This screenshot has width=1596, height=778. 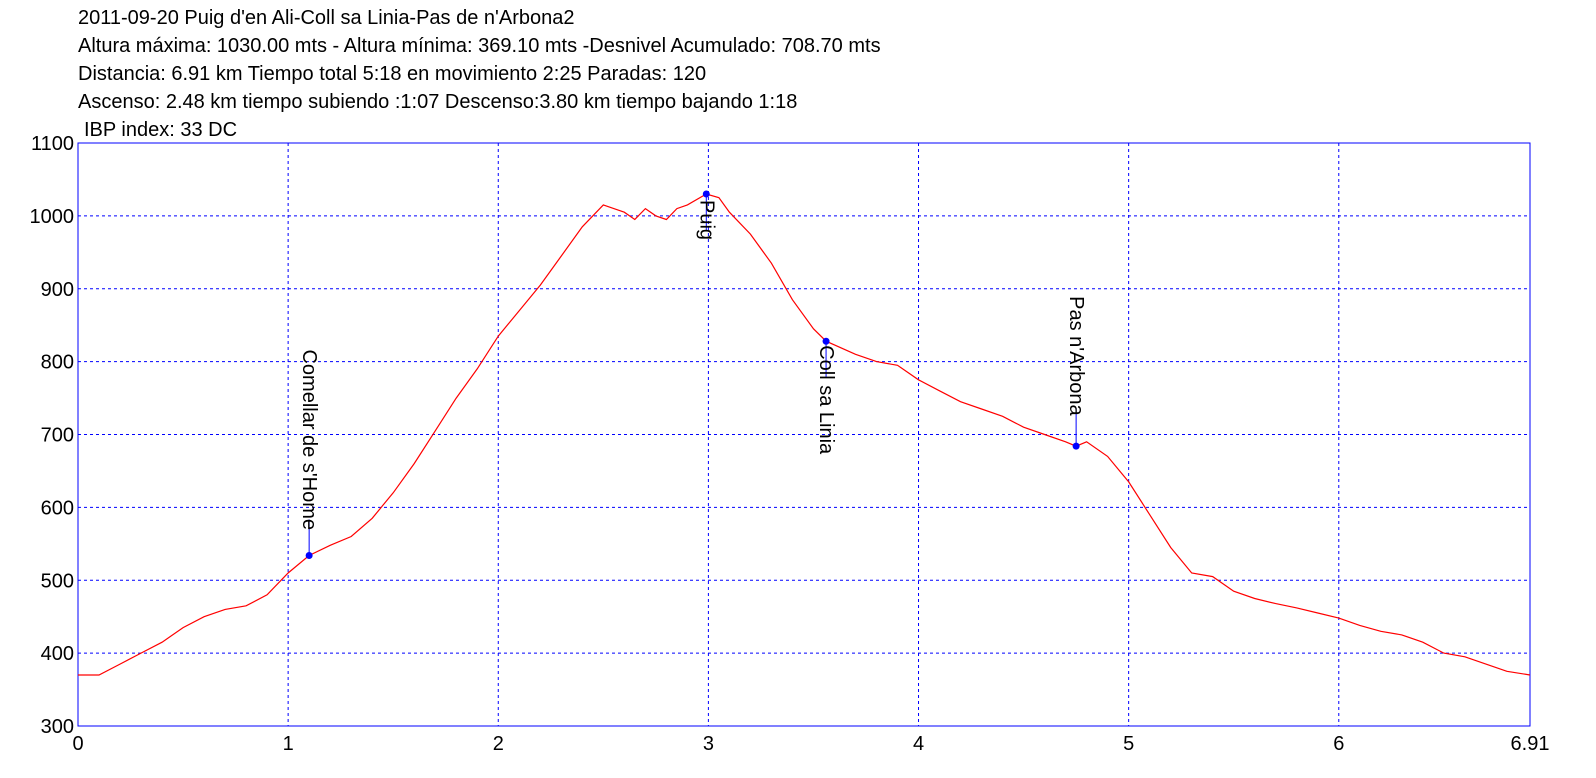 I want to click on y-tick-label: 500, so click(x=57, y=581).